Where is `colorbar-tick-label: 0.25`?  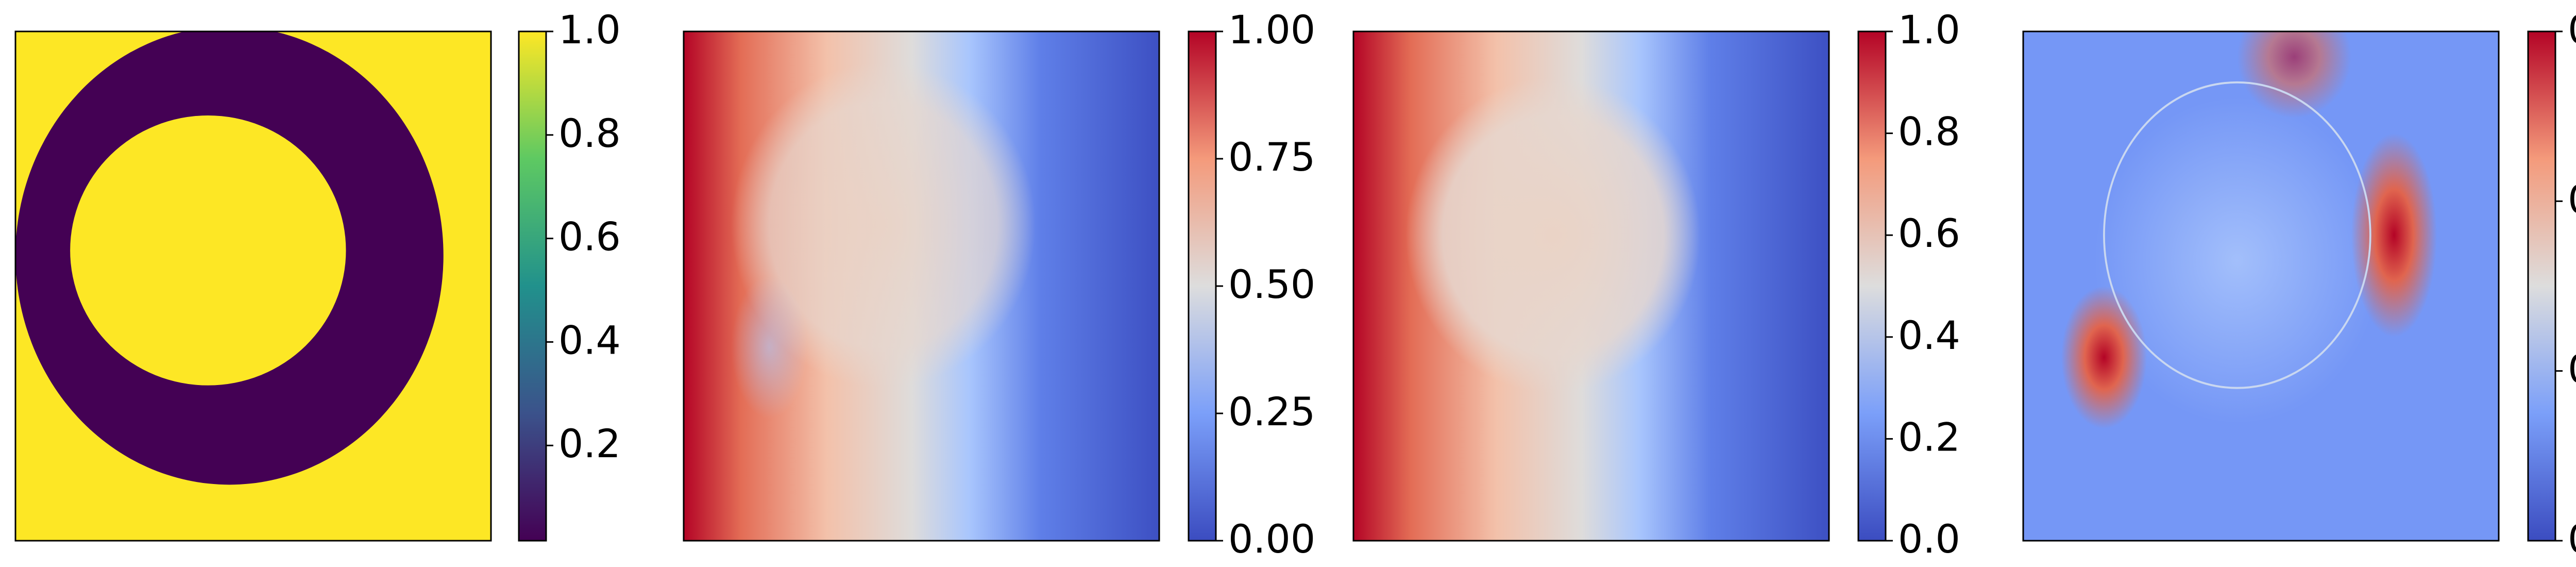
colorbar-tick-label: 0.25 is located at coordinates (1271, 412).